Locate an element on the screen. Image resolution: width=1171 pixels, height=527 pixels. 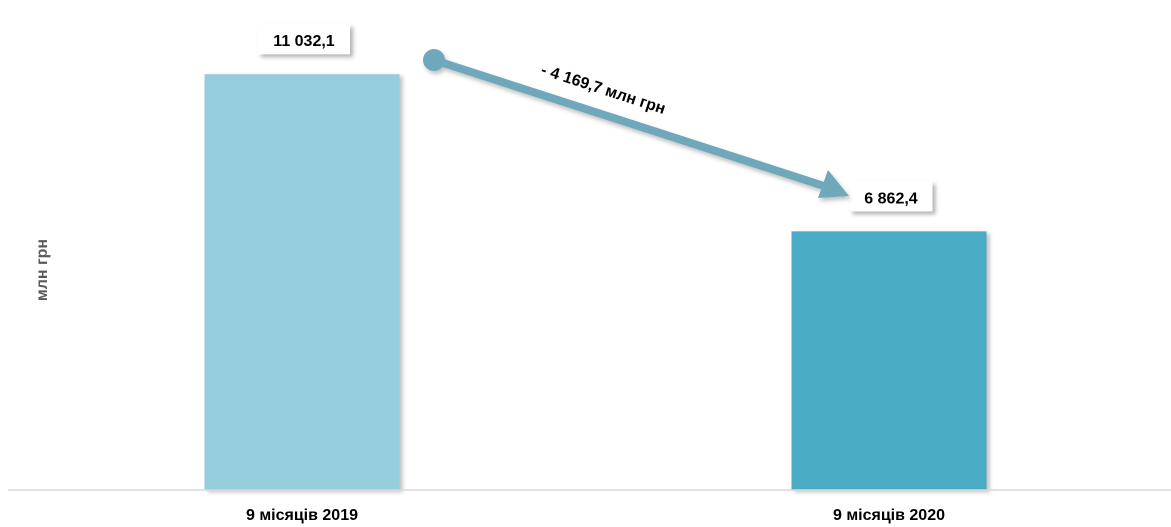
y-axis-label: млн грн is located at coordinates (42, 270).